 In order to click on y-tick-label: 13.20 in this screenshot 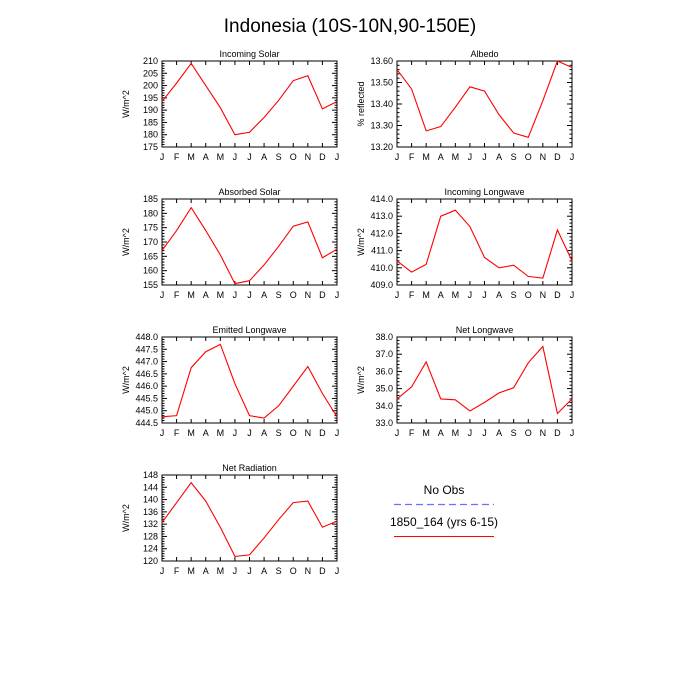, I will do `click(381, 147)`.